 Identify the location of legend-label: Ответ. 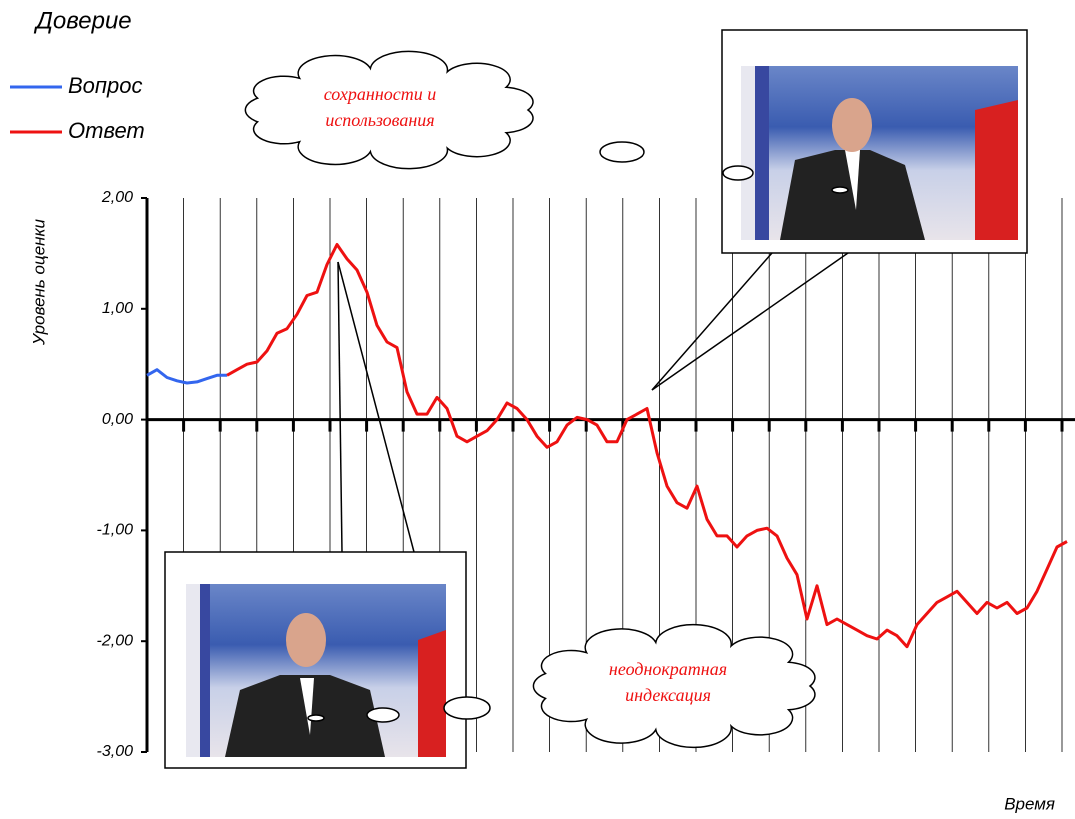
(106, 130).